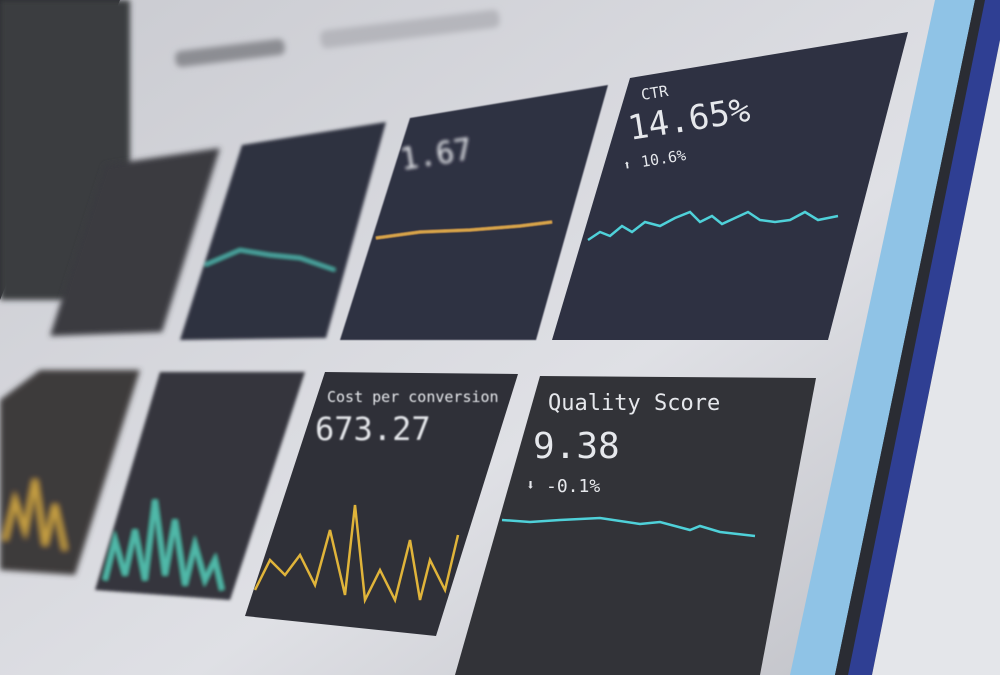 Image resolution: width=1000 pixels, height=675 pixels. What do you see at coordinates (356, 554) in the screenshot?
I see `sparkline-yellow` at bounding box center [356, 554].